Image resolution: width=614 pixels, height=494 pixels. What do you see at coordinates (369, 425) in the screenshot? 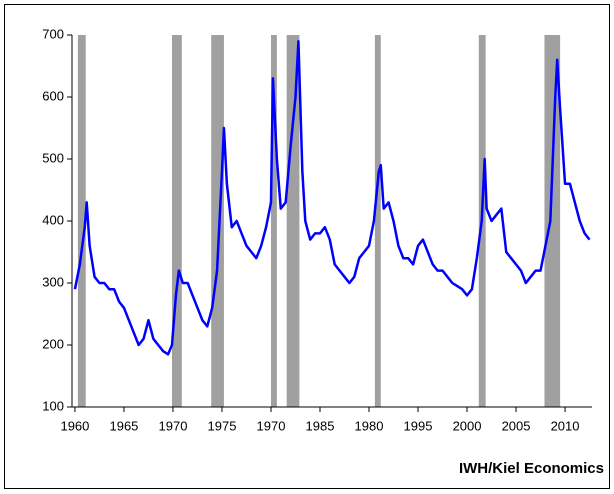
I see `x-tick-label: 1980` at bounding box center [369, 425].